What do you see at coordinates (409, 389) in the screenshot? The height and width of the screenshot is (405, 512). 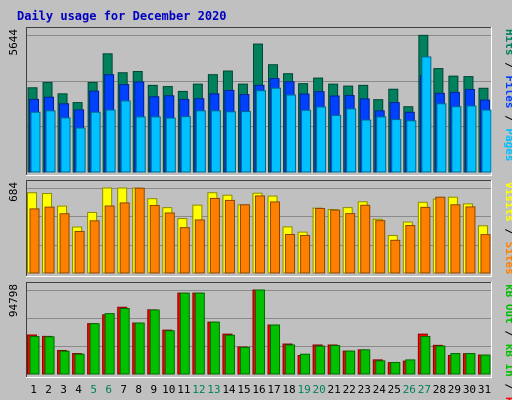 I see `x-tick-label: 26` at bounding box center [409, 389].